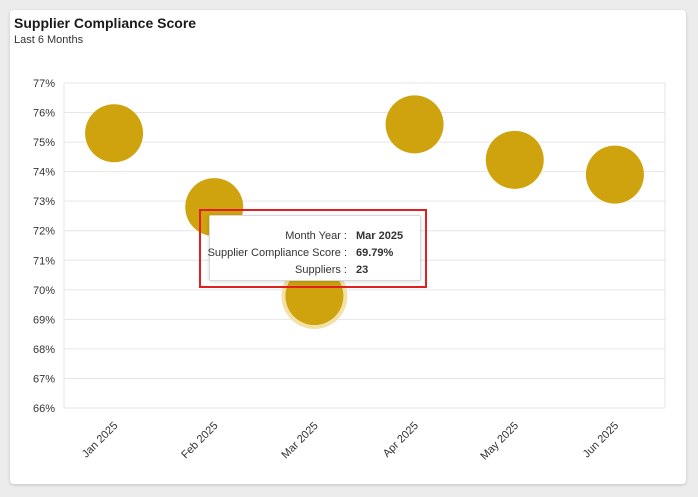 The image size is (698, 497). What do you see at coordinates (314, 296) in the screenshot?
I see `bubble-mar-2025` at bounding box center [314, 296].